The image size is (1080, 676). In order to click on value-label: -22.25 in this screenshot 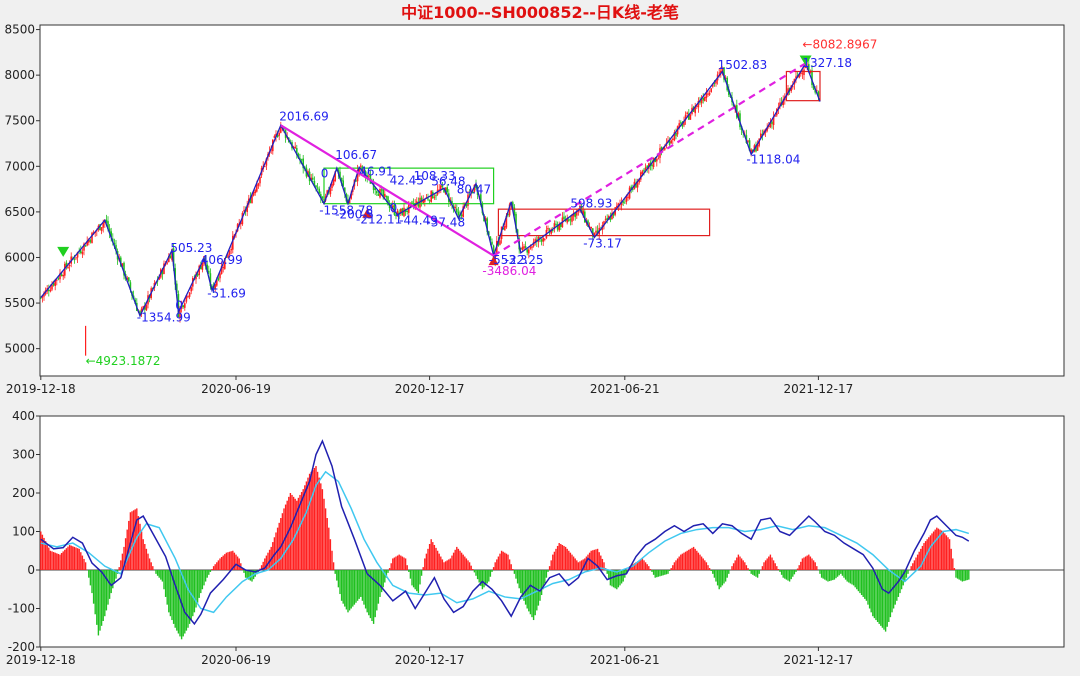, I will do `click(524, 260)`.